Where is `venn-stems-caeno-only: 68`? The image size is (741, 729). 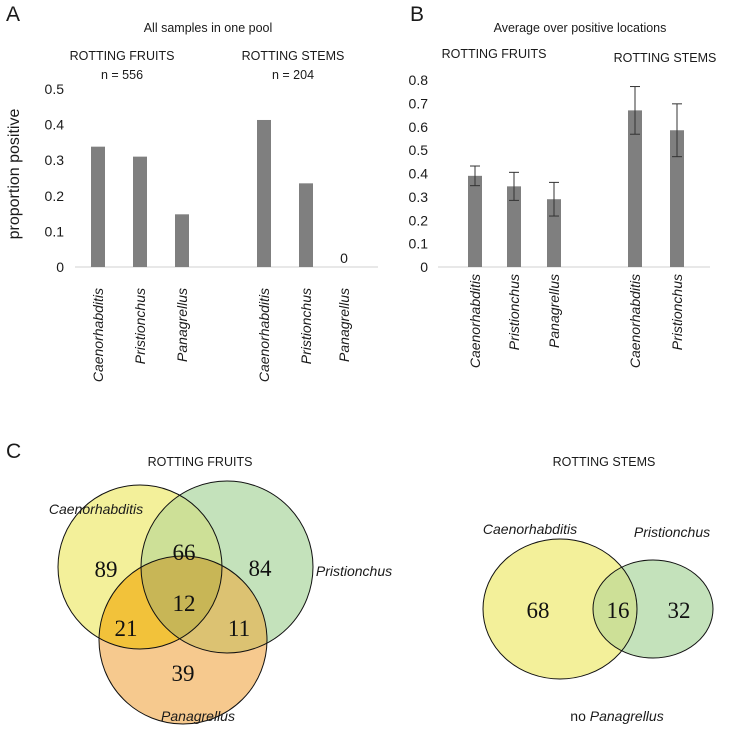
venn-stems-caeno-only: 68 is located at coordinates (538, 610).